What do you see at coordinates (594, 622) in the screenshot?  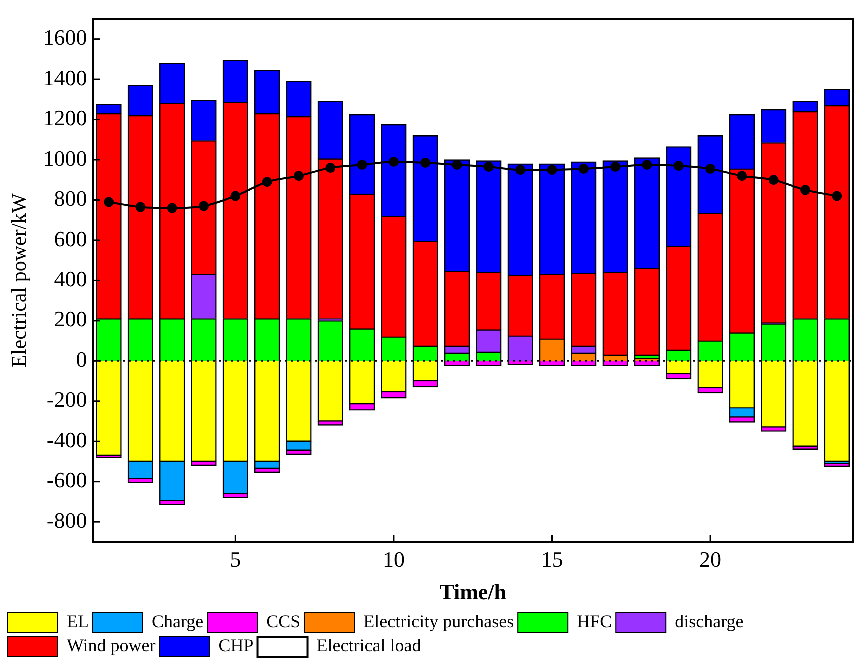 I see `legend-label: HFC` at bounding box center [594, 622].